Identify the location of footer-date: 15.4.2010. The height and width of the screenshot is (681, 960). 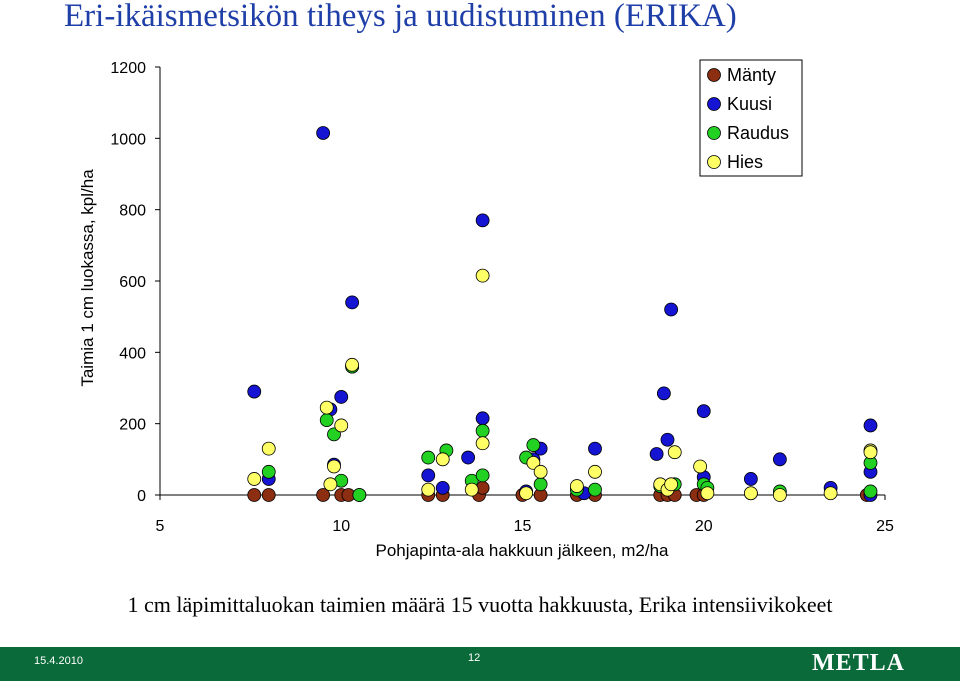
(58, 661).